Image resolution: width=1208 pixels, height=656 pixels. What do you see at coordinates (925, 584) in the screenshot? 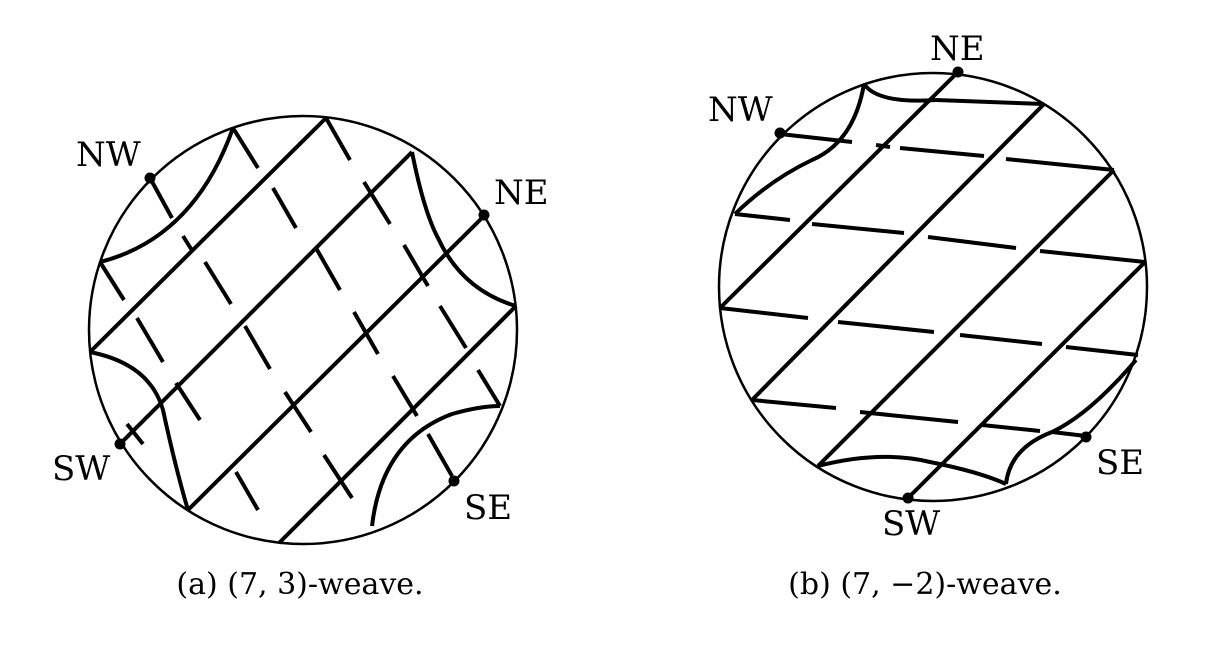
I see `panel-b-caption: (b) (7, −2)-weave.` at bounding box center [925, 584].